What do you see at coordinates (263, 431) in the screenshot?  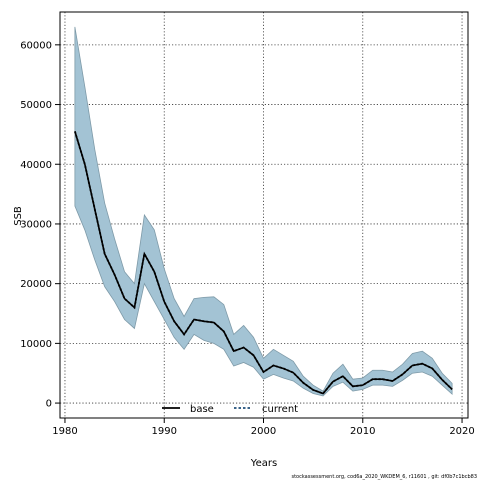 I see `x-tick-label: 2000` at bounding box center [263, 431].